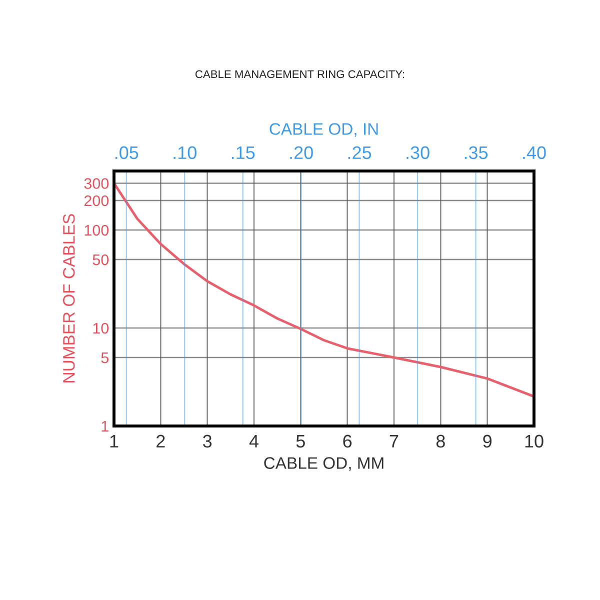 The height and width of the screenshot is (600, 600). I want to click on x-tick-label: 2, so click(160, 441).